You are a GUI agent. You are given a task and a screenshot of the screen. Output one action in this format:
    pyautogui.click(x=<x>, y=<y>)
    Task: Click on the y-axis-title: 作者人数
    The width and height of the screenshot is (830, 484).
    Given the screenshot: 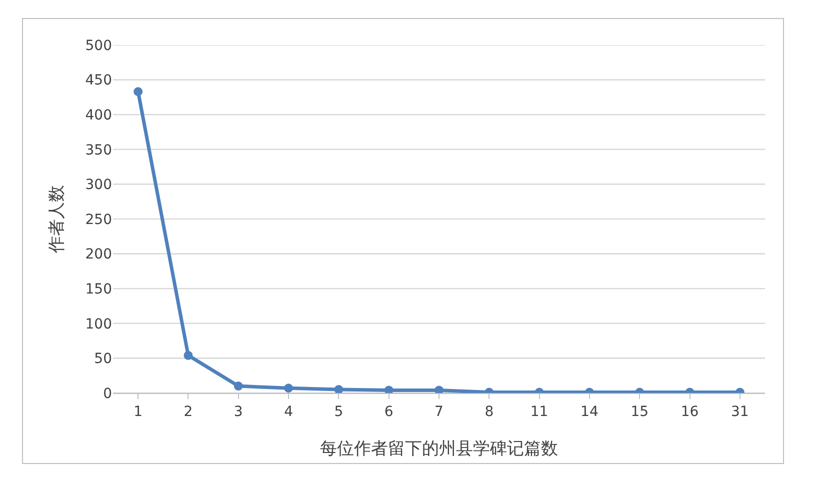 What is the action you would take?
    pyautogui.click(x=56, y=219)
    